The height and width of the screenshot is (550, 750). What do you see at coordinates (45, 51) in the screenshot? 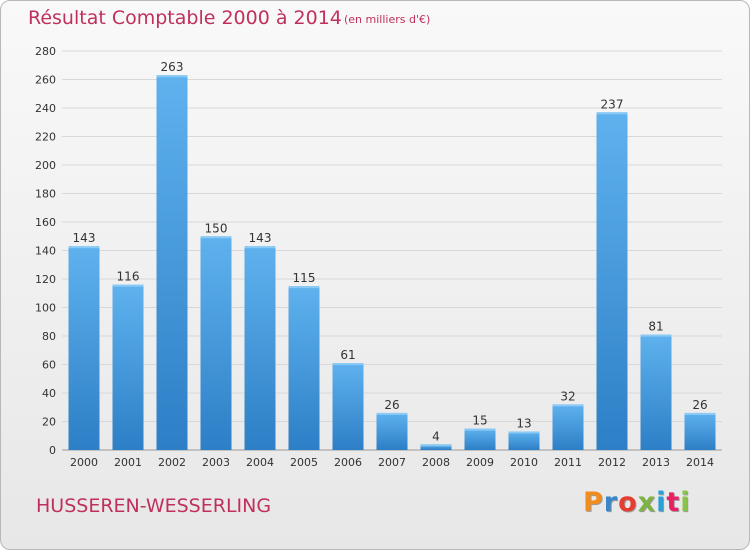
I see `y-tick-label: 280` at bounding box center [45, 51].